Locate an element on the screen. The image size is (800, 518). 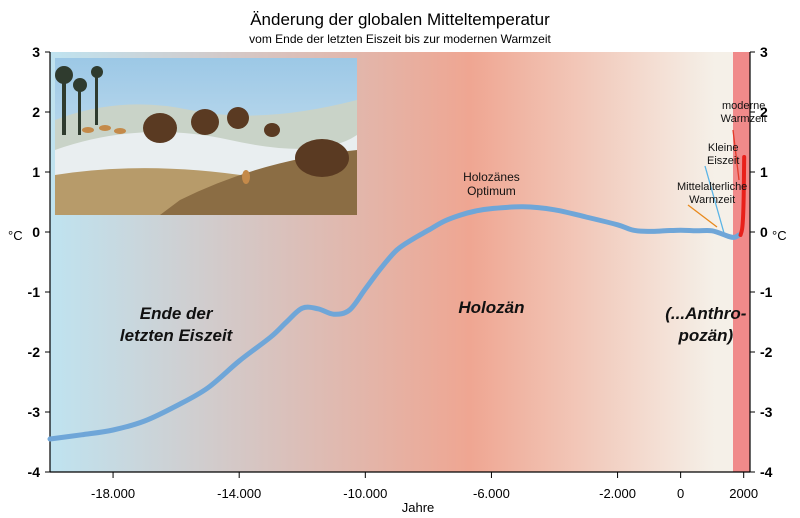
y-tick-label-right: -2 is located at coordinates (766, 352).